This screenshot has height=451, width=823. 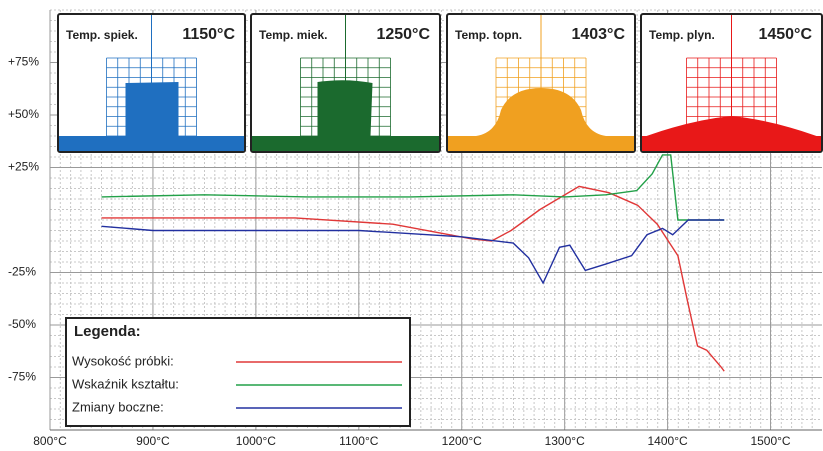 I want to click on legend-title: Legenda:, so click(x=107, y=331).